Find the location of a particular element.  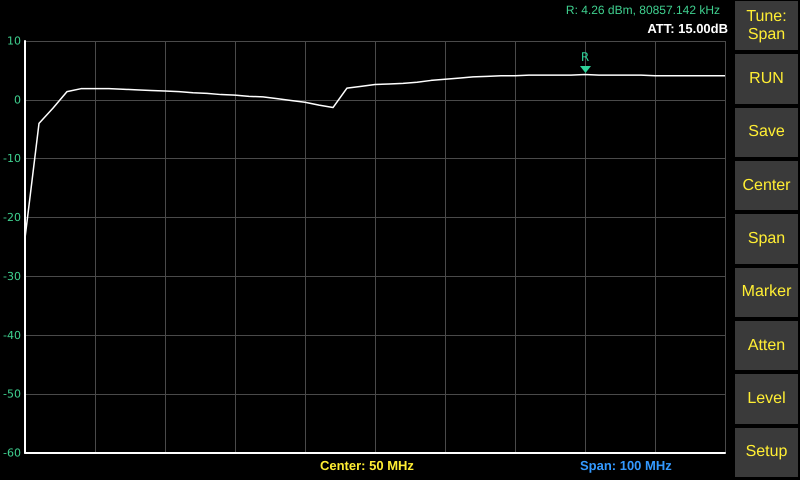

menu-button: Marker is located at coordinates (766, 292).